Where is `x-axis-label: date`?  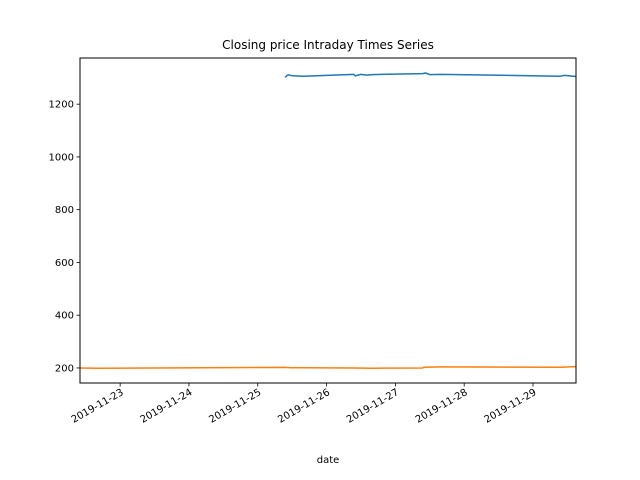
x-axis-label: date is located at coordinates (328, 460).